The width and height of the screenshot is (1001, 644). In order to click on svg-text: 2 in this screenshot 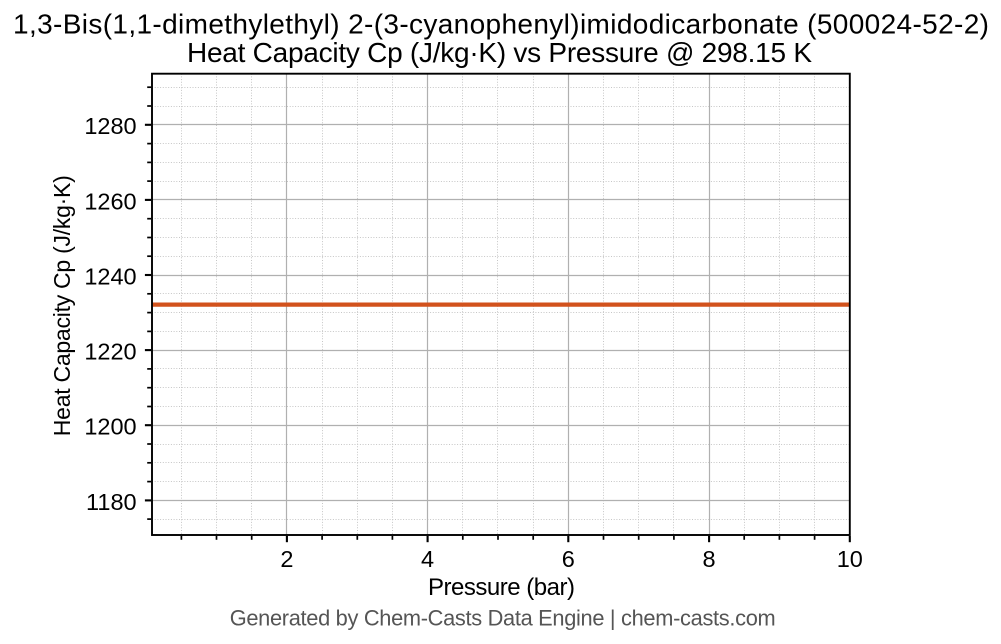, I will do `click(286, 559)`.